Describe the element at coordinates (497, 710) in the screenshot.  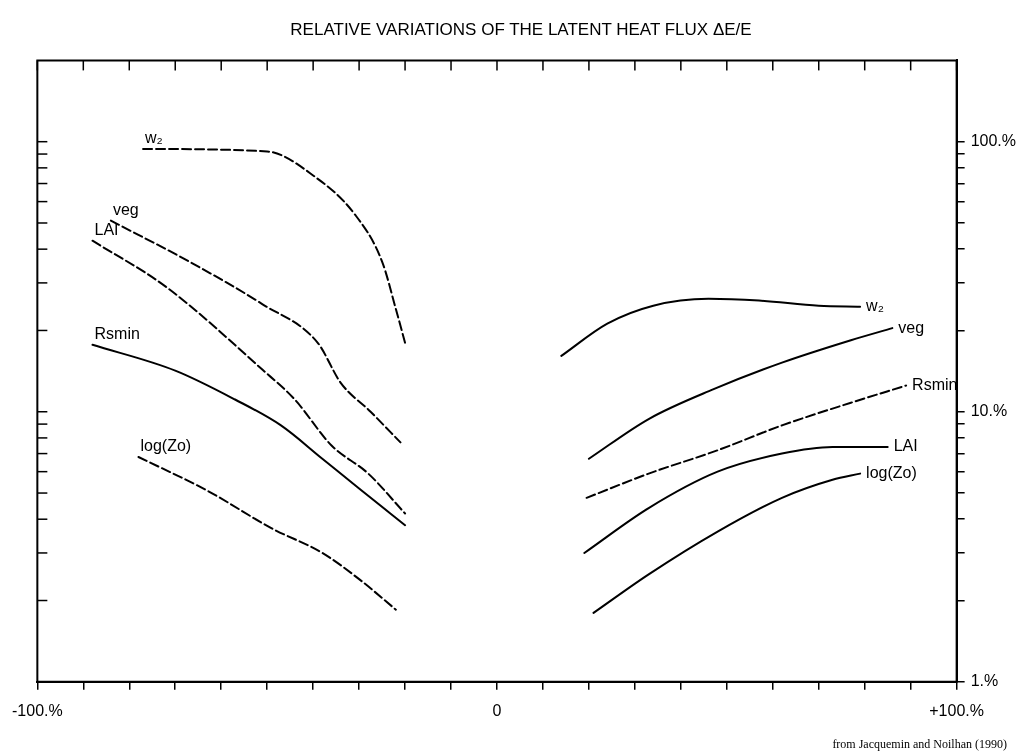
I see `x-tick-label: 0` at that location.